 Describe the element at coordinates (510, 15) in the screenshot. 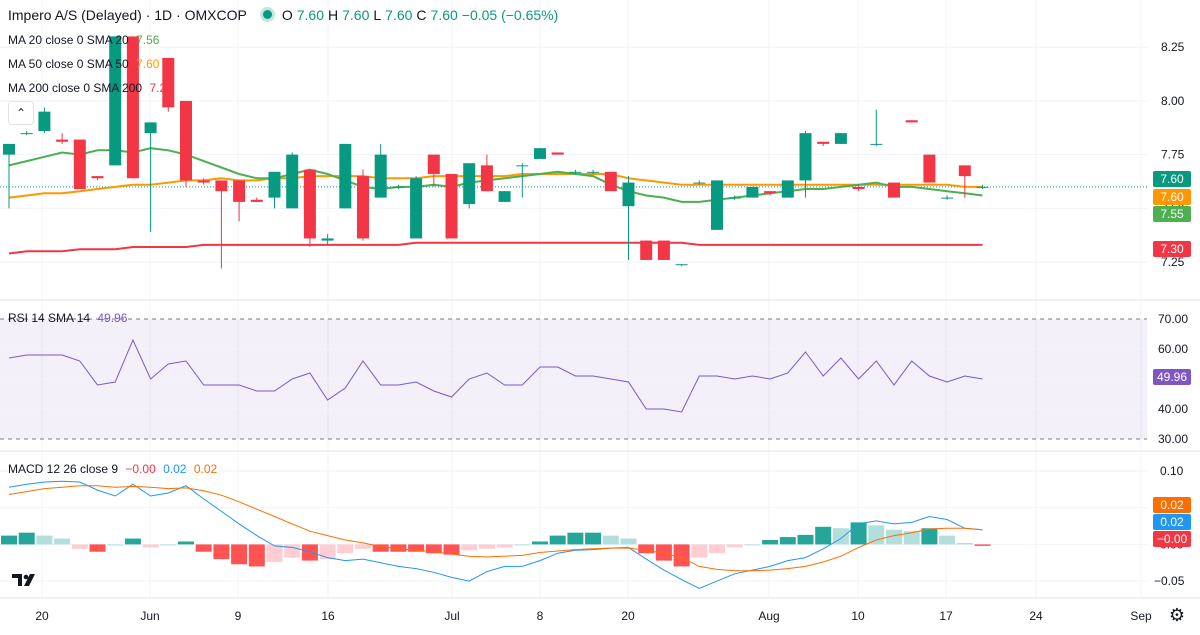

I see `change-value: −0.05 (−0.65%)` at that location.